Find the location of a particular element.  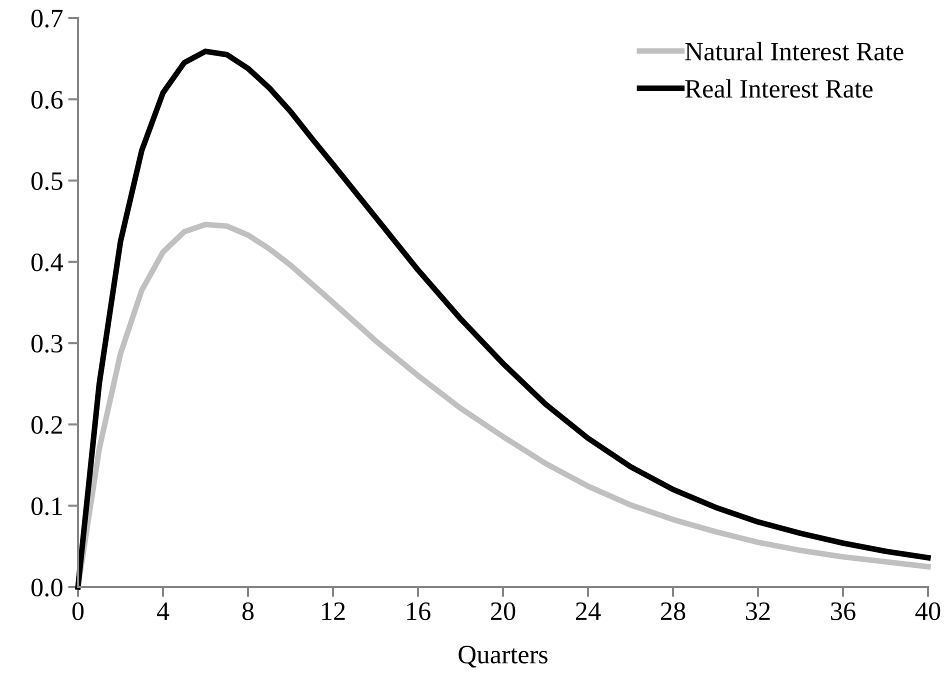

y-tick-label: 0.4 is located at coordinates (47, 262).